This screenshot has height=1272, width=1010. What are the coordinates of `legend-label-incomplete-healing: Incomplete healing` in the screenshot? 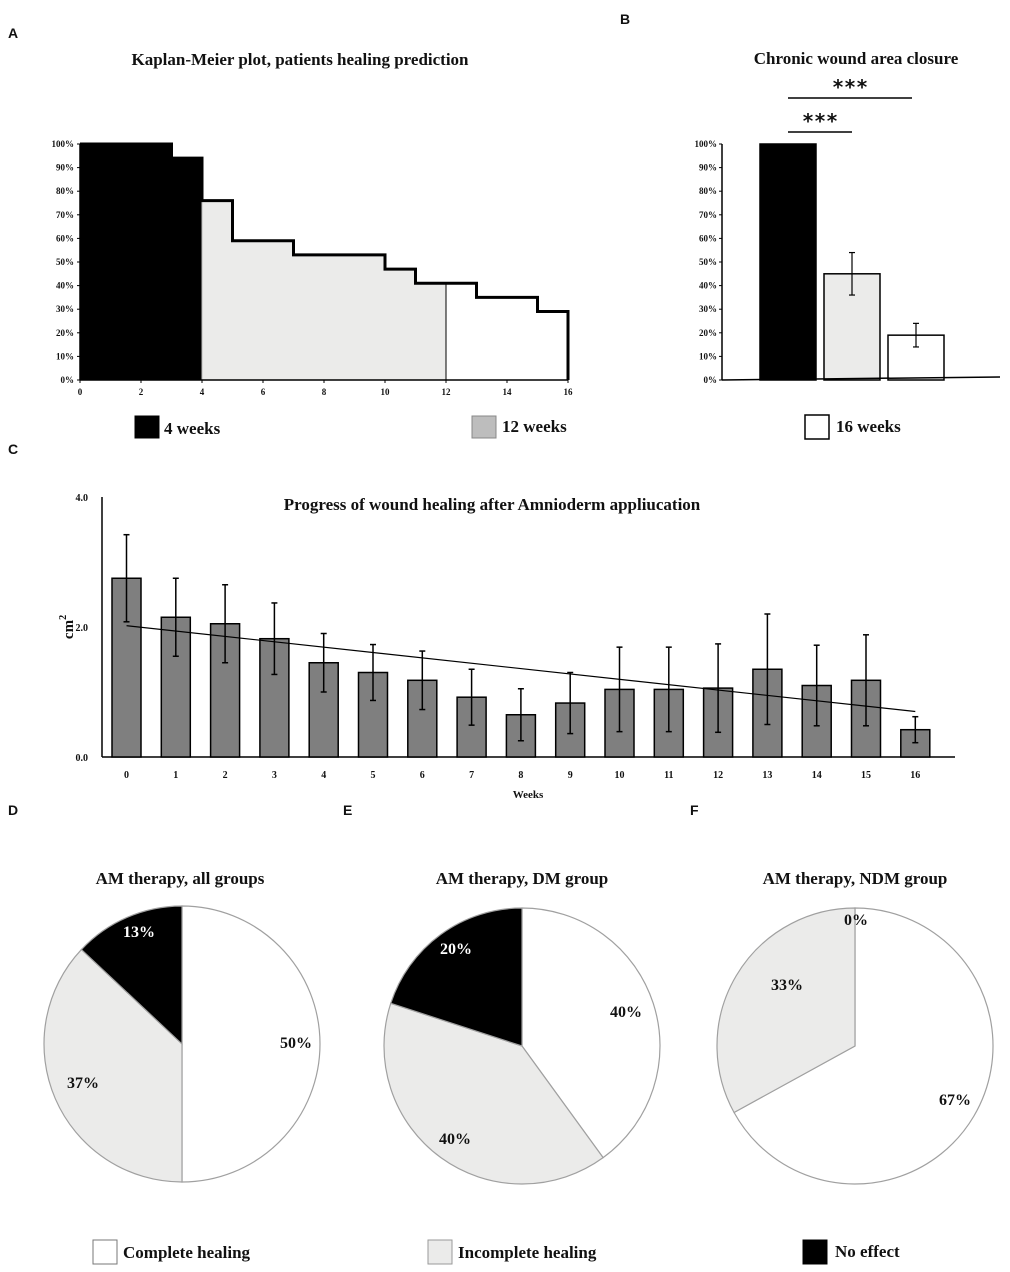 It's located at (527, 1252).